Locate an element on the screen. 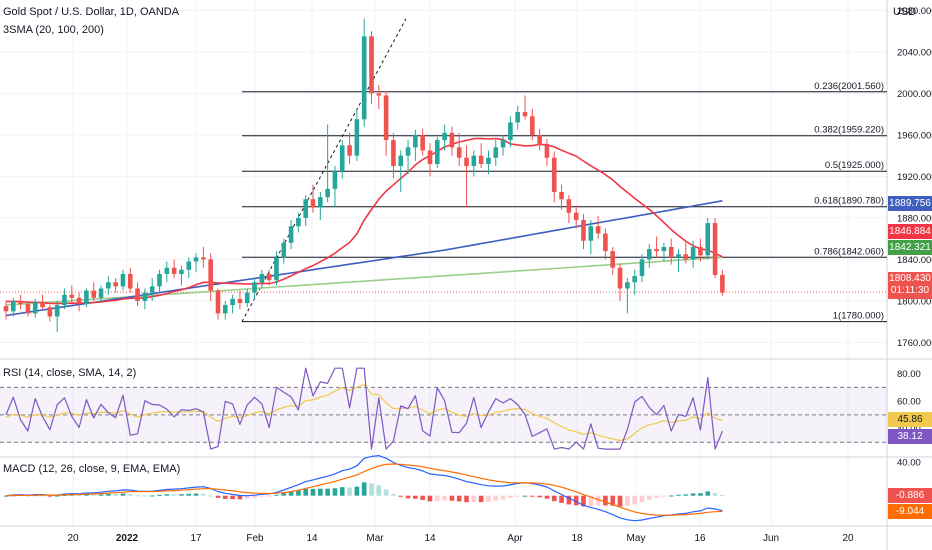 The image size is (932, 550). price-tick-label: 1840.000 is located at coordinates (914, 260).